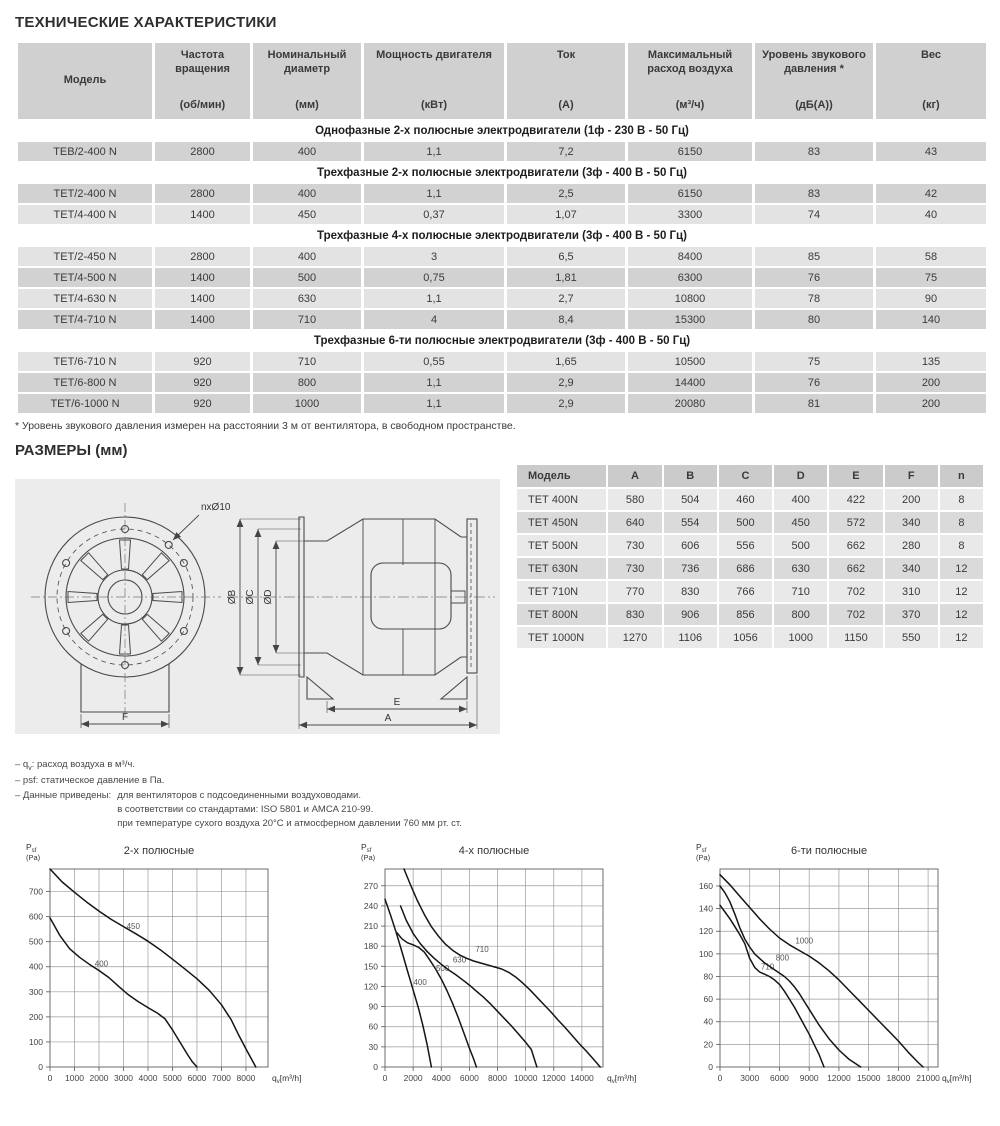 The image size is (1000, 1126). What do you see at coordinates (709, 1000) in the screenshot?
I see `svg-text: 60` at bounding box center [709, 1000].